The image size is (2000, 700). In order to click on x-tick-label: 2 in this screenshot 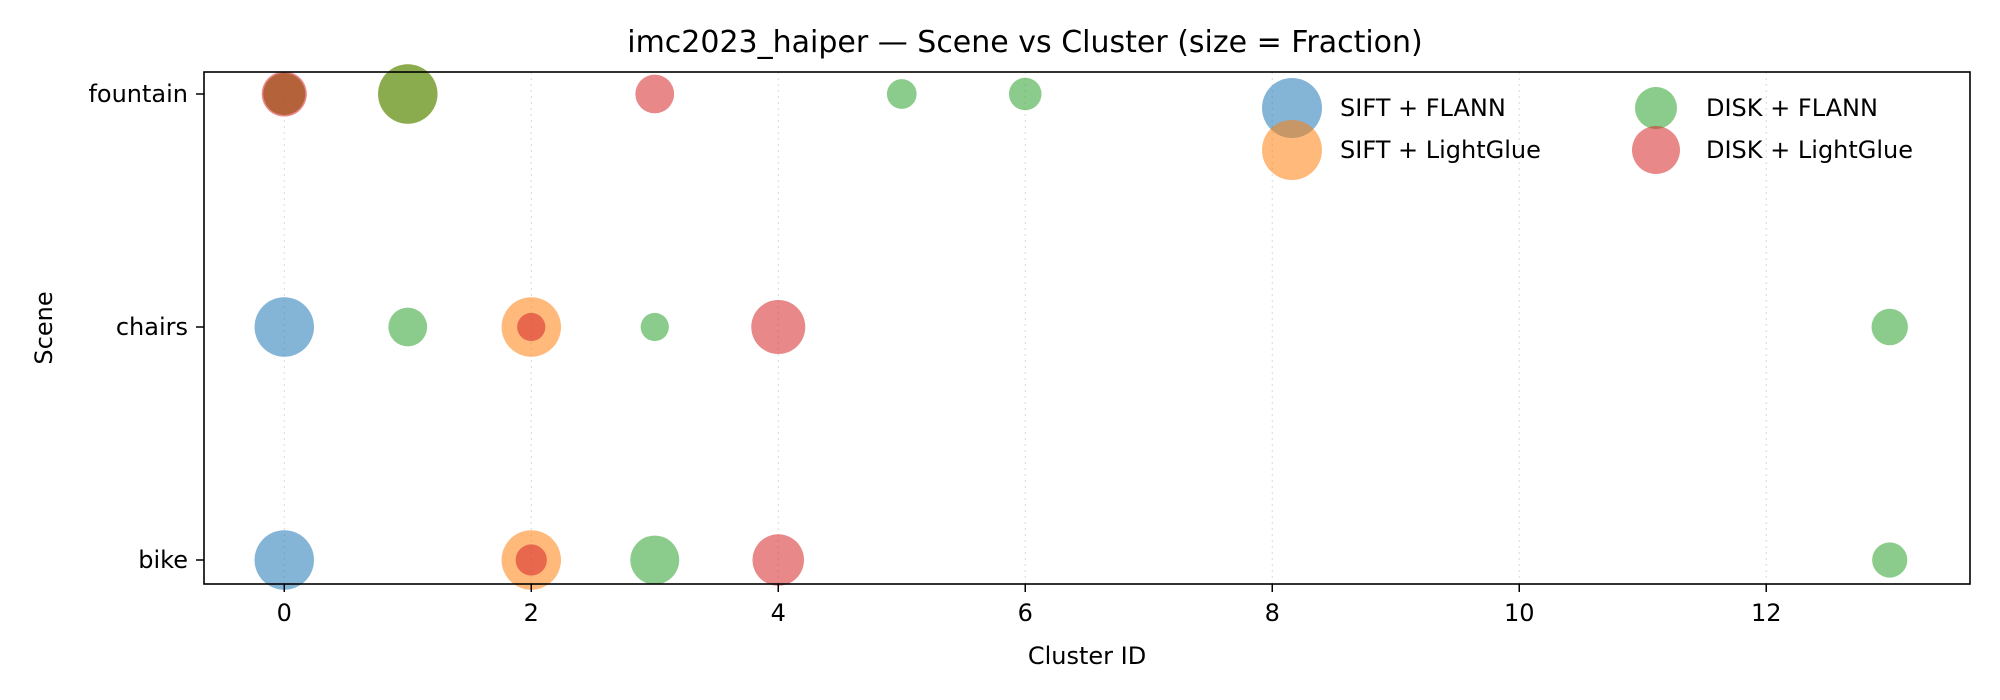, I will do `click(531, 613)`.